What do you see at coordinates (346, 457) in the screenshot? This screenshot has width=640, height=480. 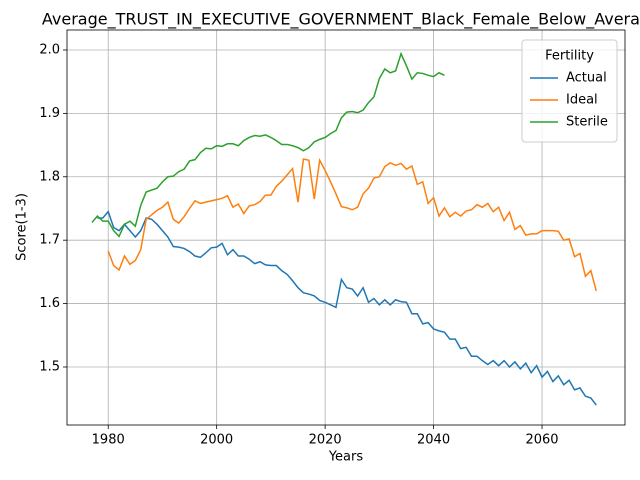 I see `x-axis-label: Years` at bounding box center [346, 457].